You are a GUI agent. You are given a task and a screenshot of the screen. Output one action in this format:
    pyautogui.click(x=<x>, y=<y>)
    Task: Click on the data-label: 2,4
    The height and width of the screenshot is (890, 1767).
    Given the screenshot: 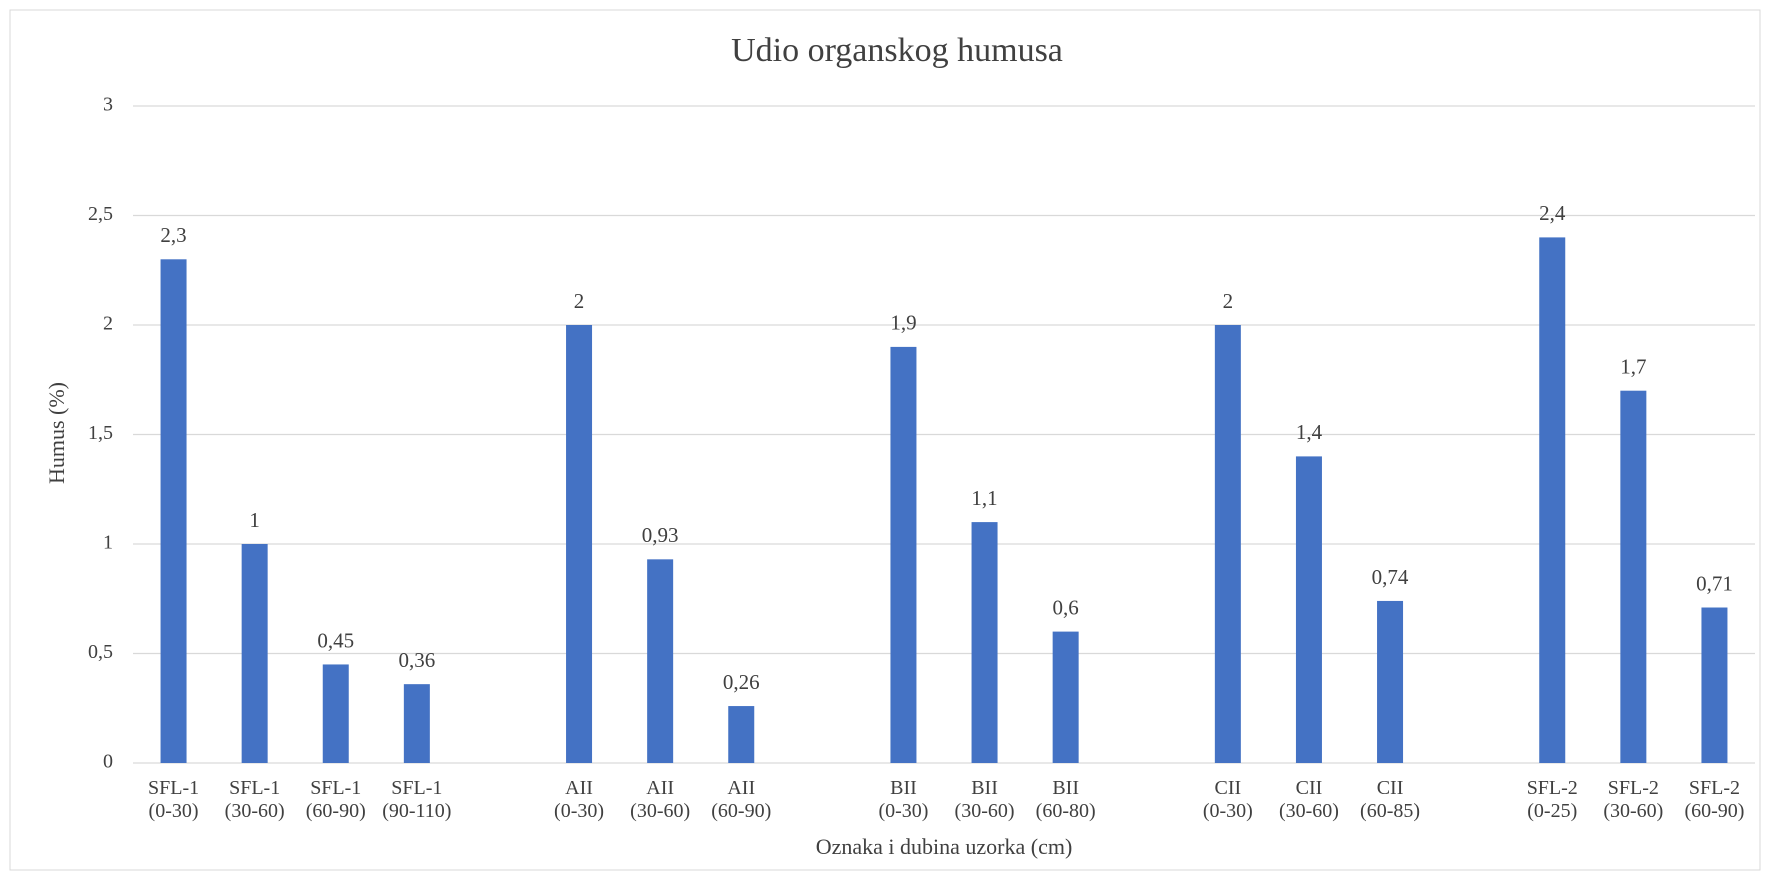 What is the action you would take?
    pyautogui.click(x=1552, y=213)
    